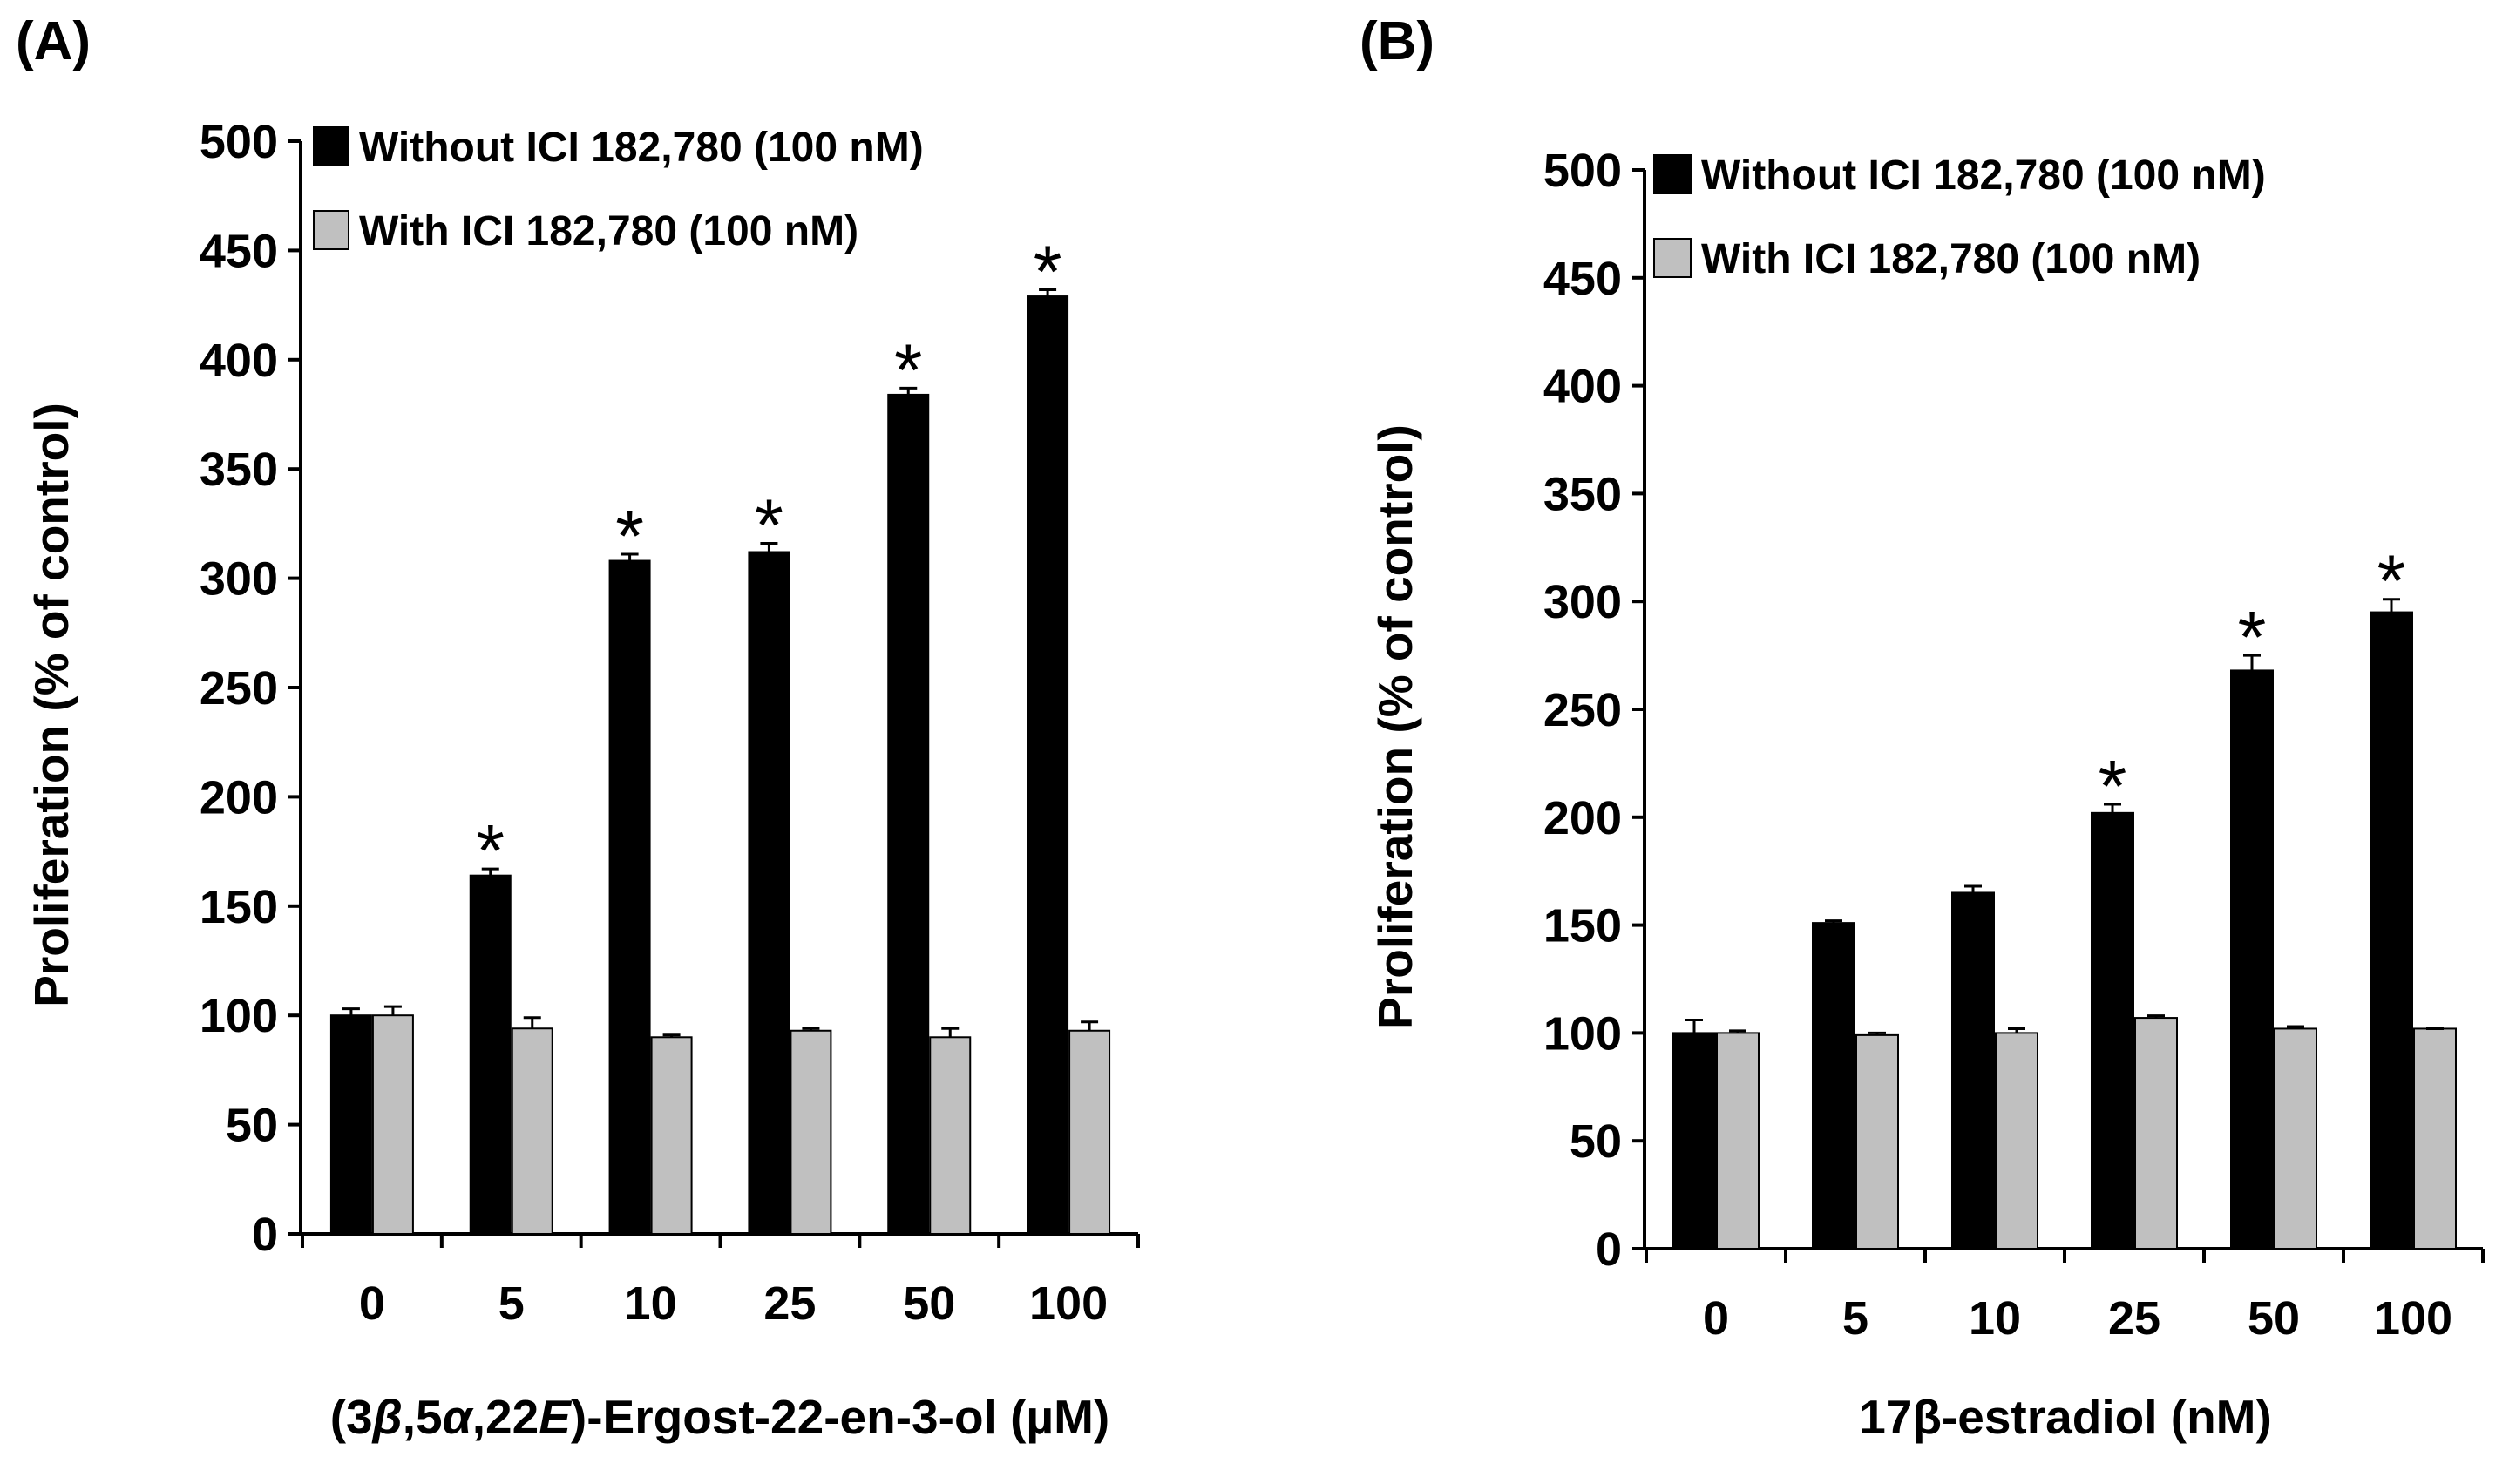 The width and height of the screenshot is (2516, 1484). Describe the element at coordinates (720, 1417) in the screenshot. I see `x-axis-title: (3β,5α,22E)-Ergost-22-en-3-ol (µM)` at that location.